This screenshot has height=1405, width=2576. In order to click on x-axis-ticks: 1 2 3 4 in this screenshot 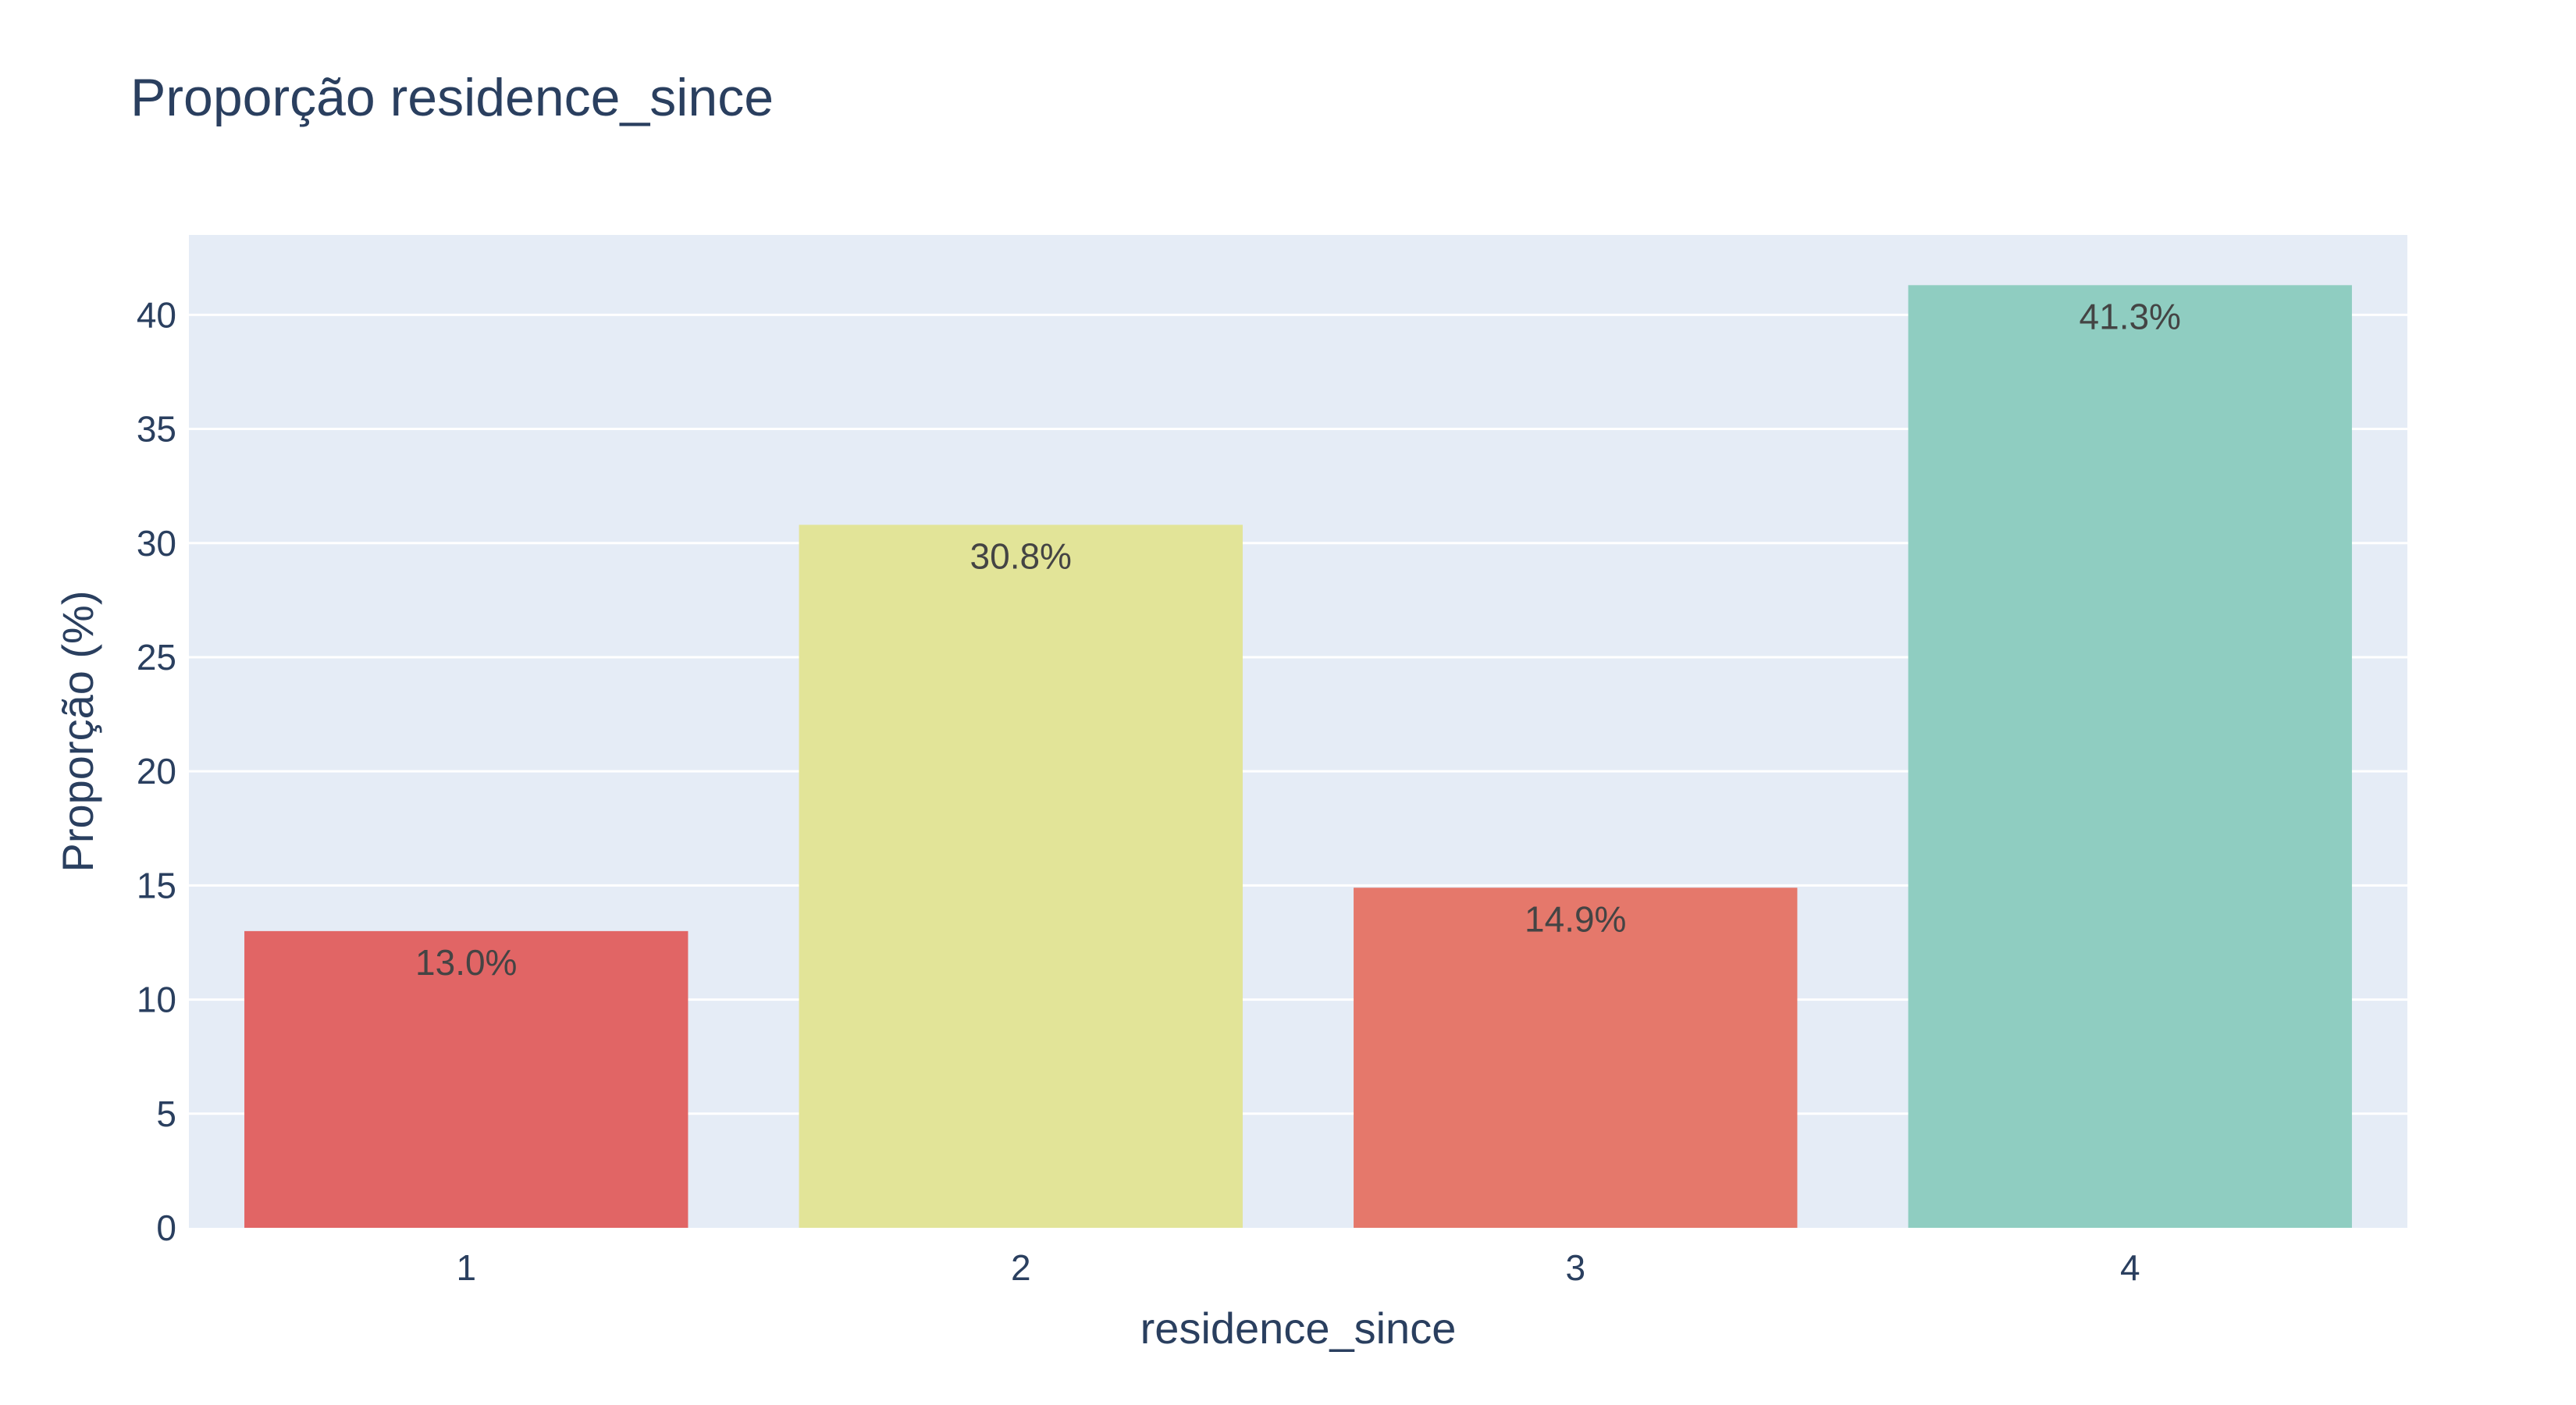, I will do `click(1298, 1268)`.